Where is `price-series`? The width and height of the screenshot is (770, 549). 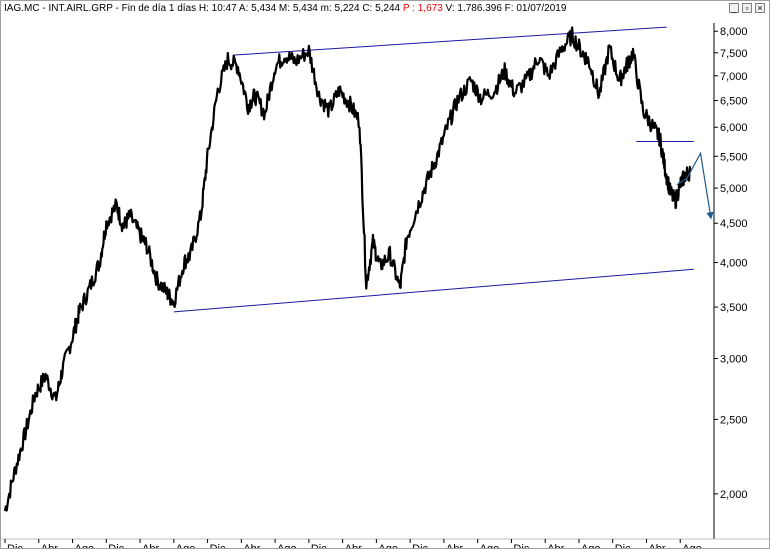 price-series is located at coordinates (675, 171).